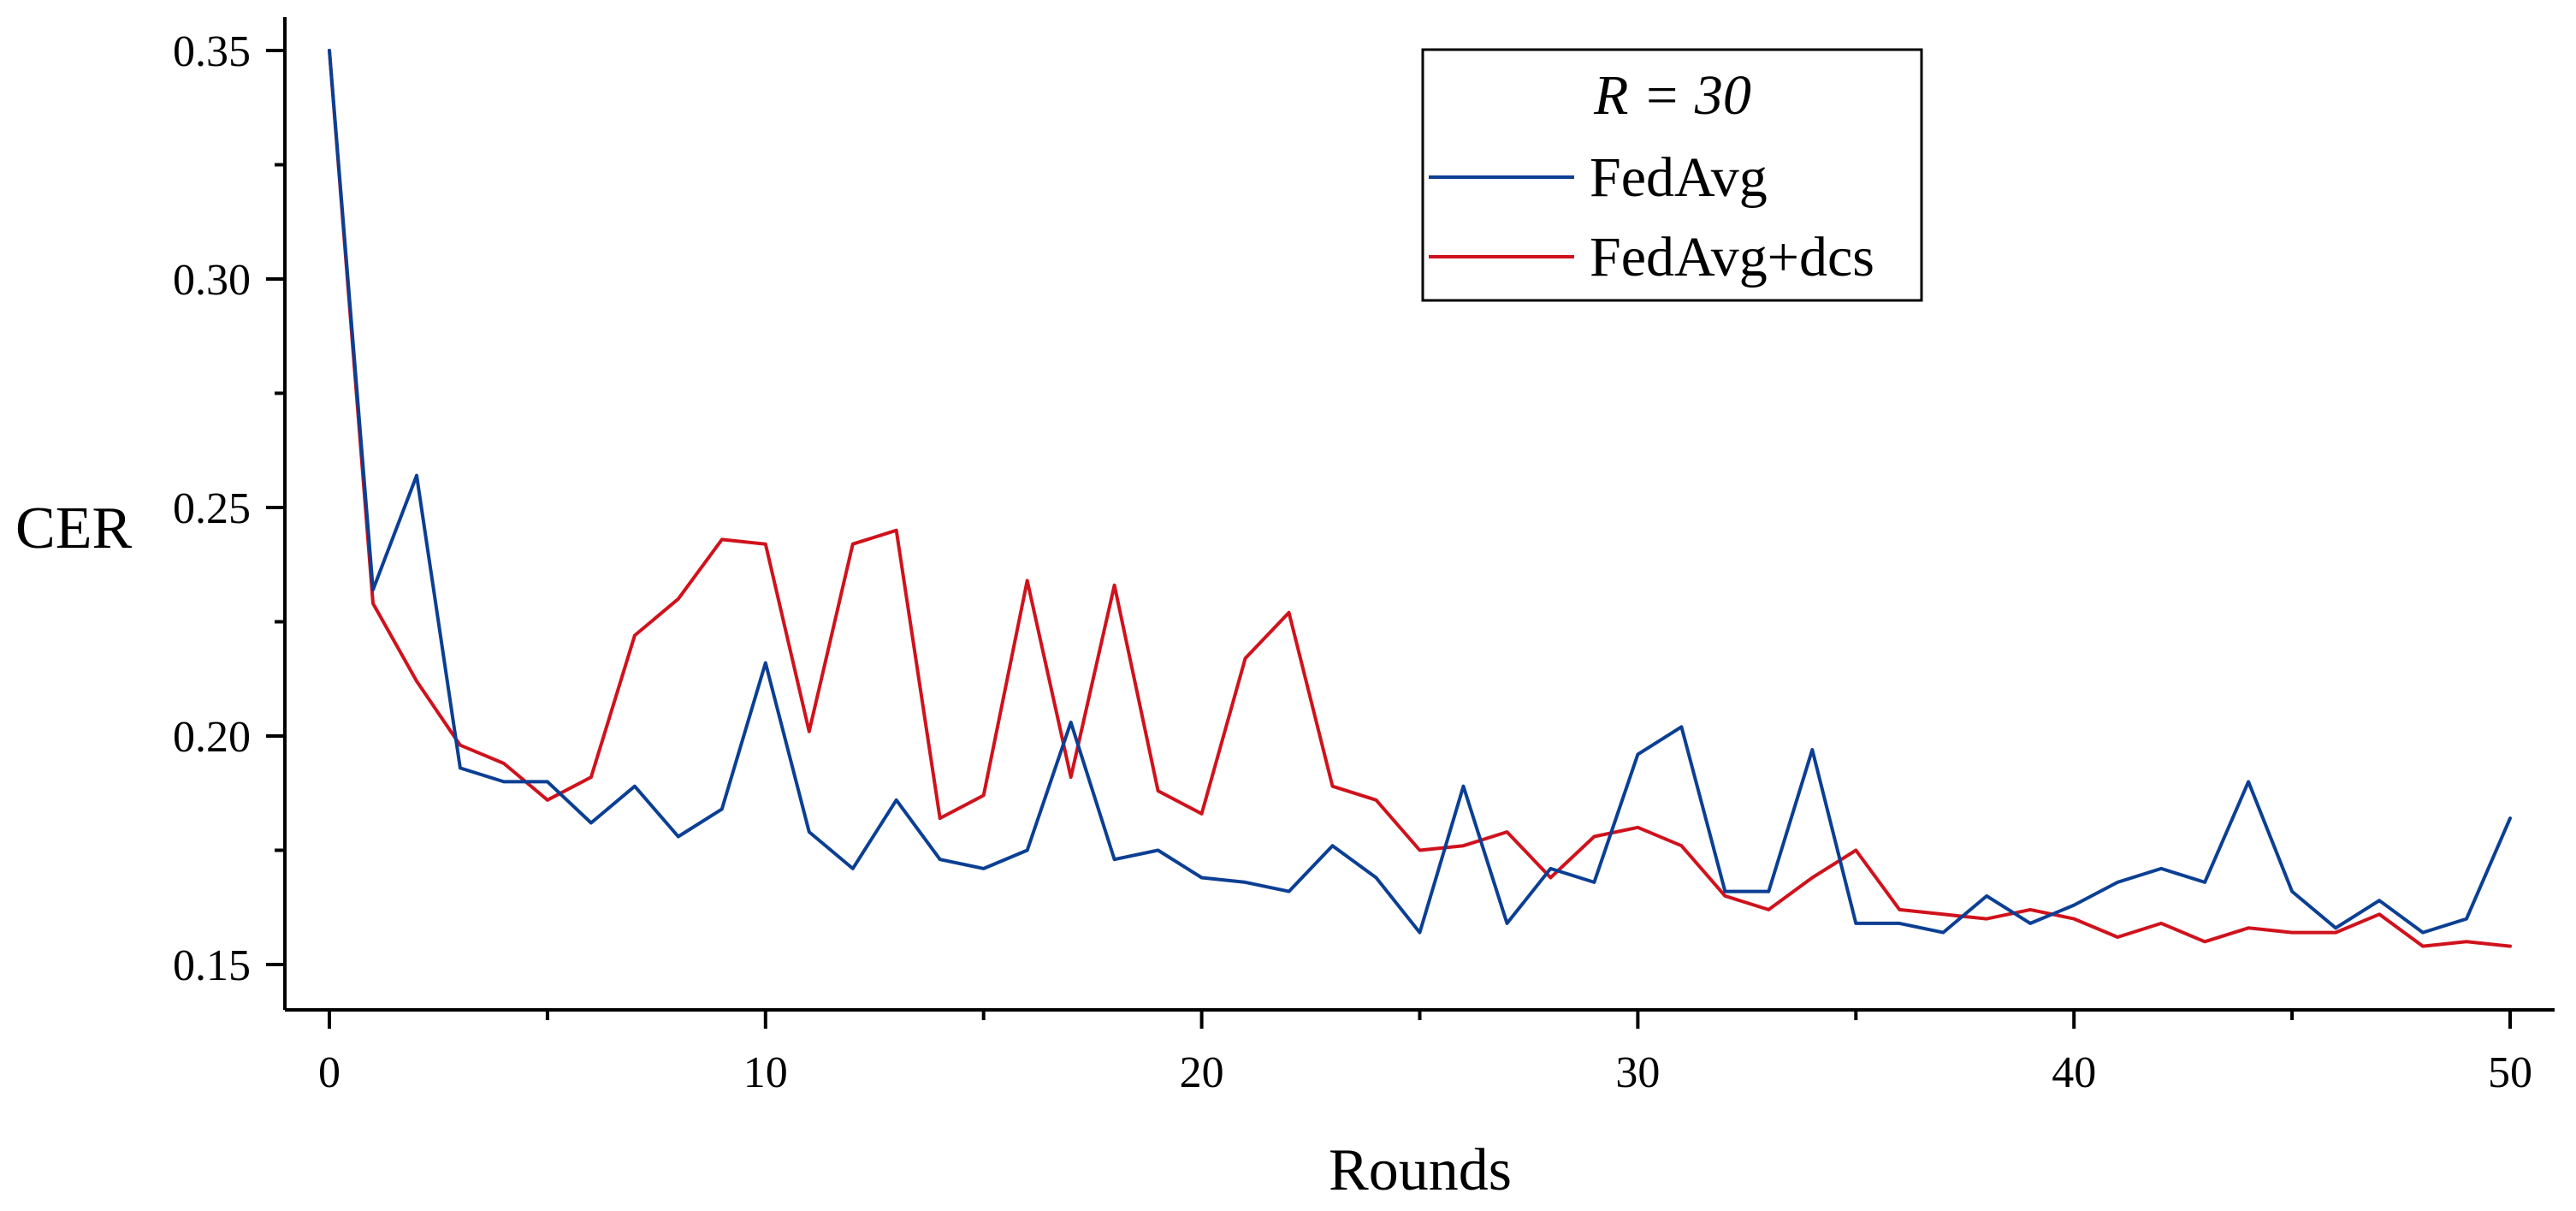 This screenshot has height=1211, width=2576. I want to click on legend-label-fedavg-dcs: FedAvg+dcs, so click(1732, 257).